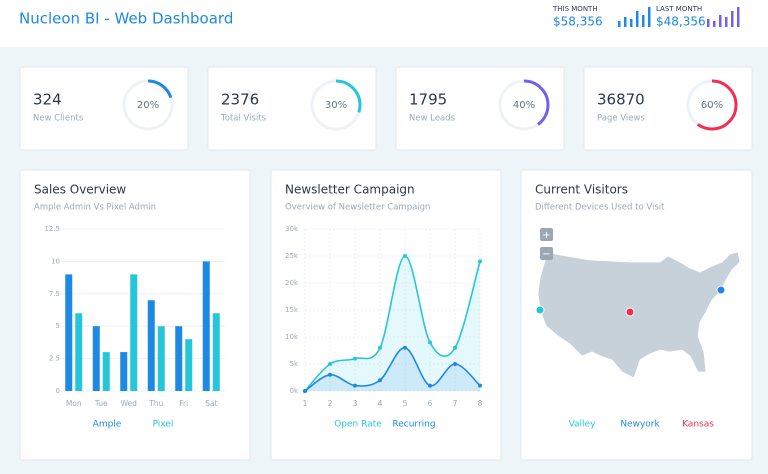 The image size is (768, 474). Describe the element at coordinates (430, 403) in the screenshot. I see `x-tick-label: 6` at that location.